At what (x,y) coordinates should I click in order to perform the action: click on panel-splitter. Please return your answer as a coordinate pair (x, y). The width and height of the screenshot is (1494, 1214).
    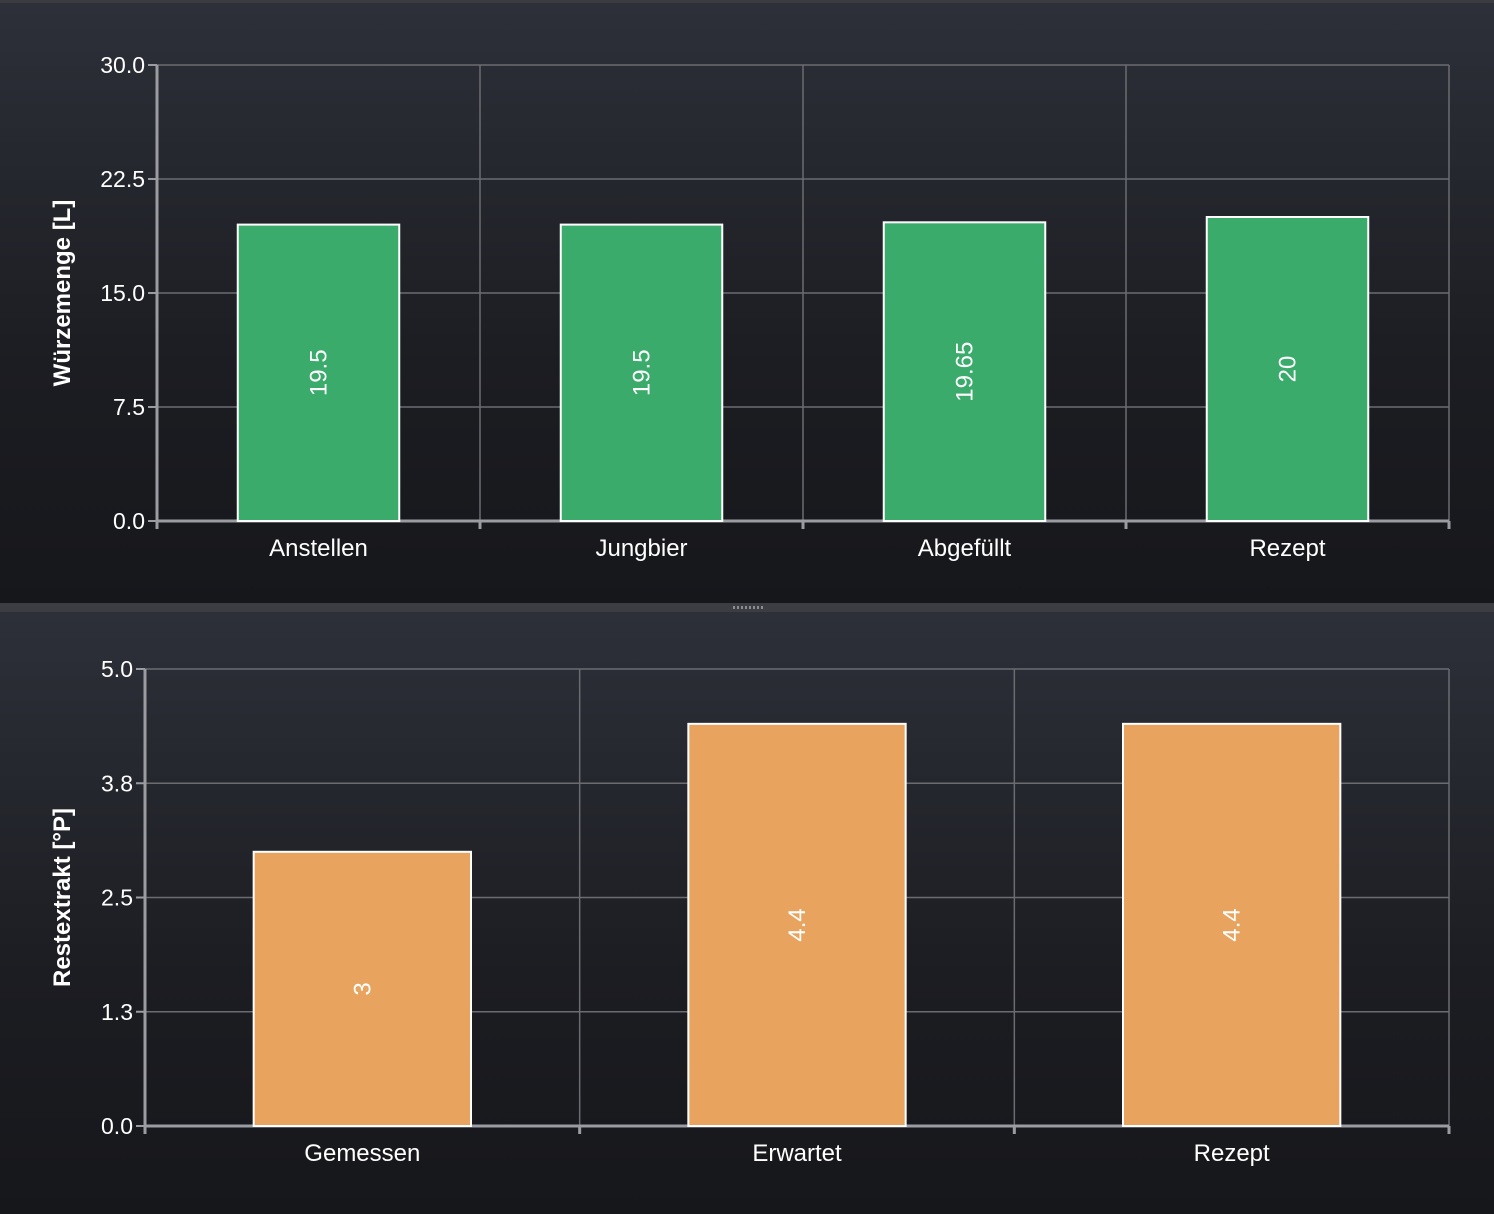
    Looking at the image, I should click on (747, 607).